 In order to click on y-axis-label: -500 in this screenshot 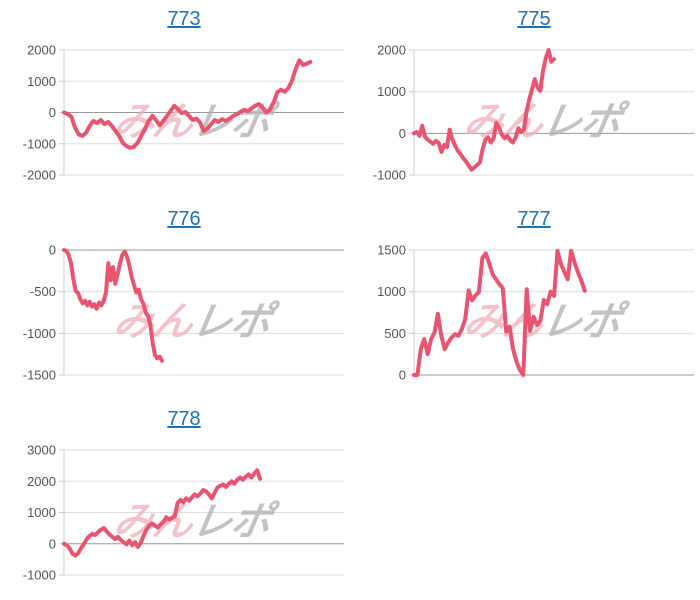, I will do `click(43, 291)`.